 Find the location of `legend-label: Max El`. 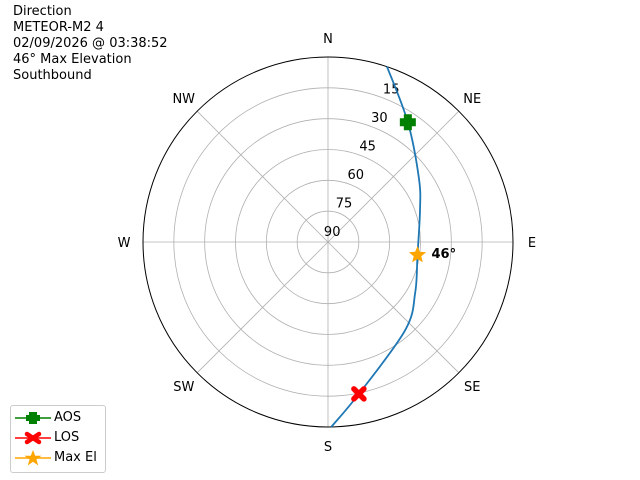

legend-label: Max El is located at coordinates (75, 457).